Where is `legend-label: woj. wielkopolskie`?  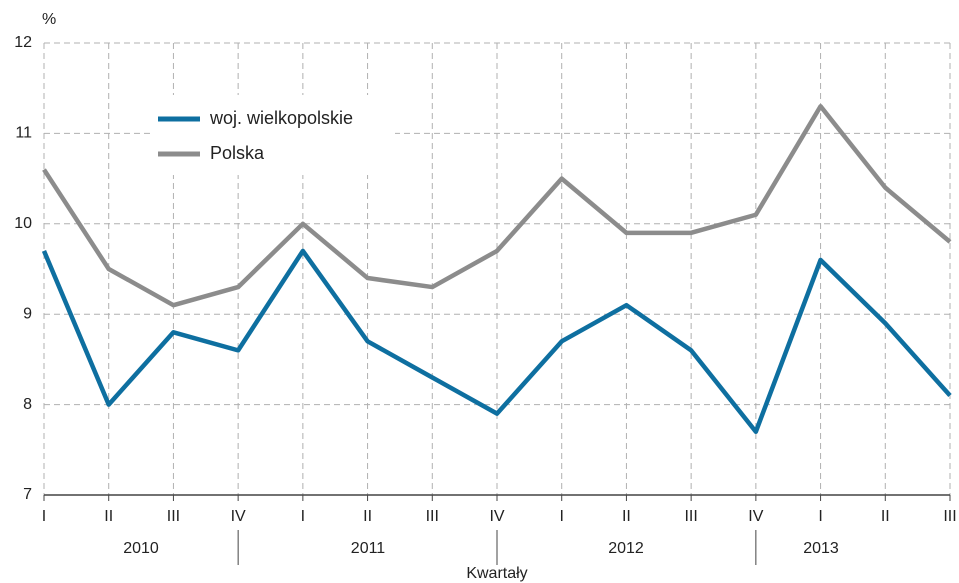
legend-label: woj. wielkopolskie is located at coordinates (281, 118).